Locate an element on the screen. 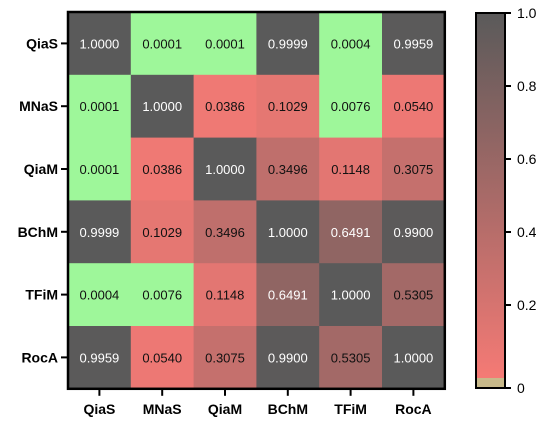 The height and width of the screenshot is (425, 550). x-tick-label: RocA is located at coordinates (413, 409).